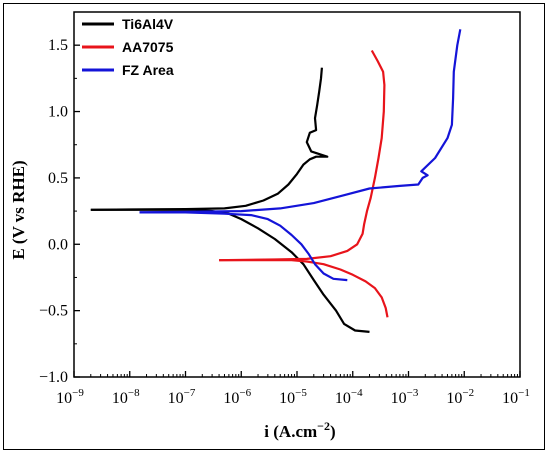 This screenshot has width=550, height=455. Describe the element at coordinates (70, 397) in the screenshot. I see `x-tick-label: 10⁻⁹` at that location.